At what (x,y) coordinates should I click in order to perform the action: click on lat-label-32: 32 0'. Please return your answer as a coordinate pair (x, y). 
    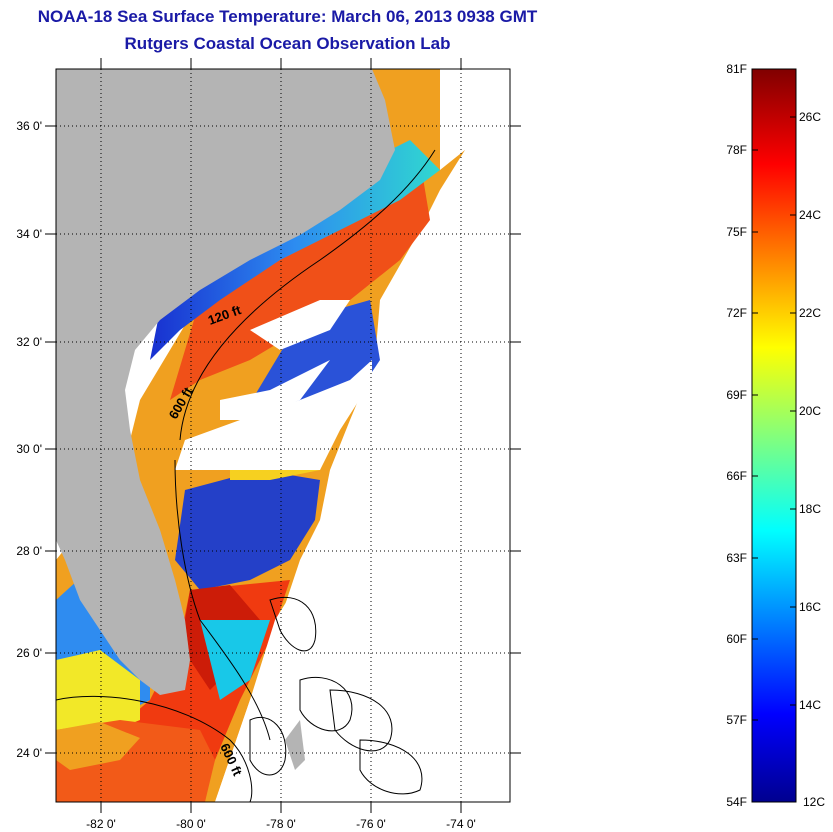
    Looking at the image, I should click on (29, 342).